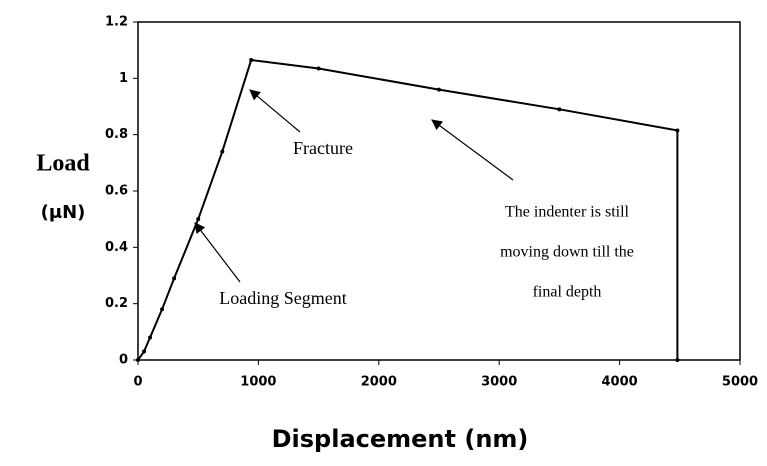  Describe the element at coordinates (116, 303) in the screenshot. I see `y-tick-label: 0.2` at that location.